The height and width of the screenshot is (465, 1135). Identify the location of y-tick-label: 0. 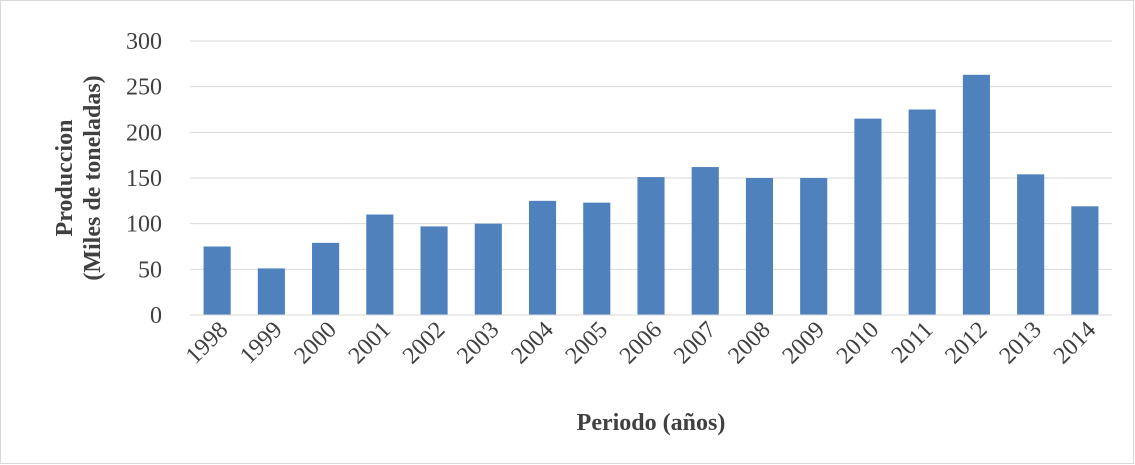
(156, 316).